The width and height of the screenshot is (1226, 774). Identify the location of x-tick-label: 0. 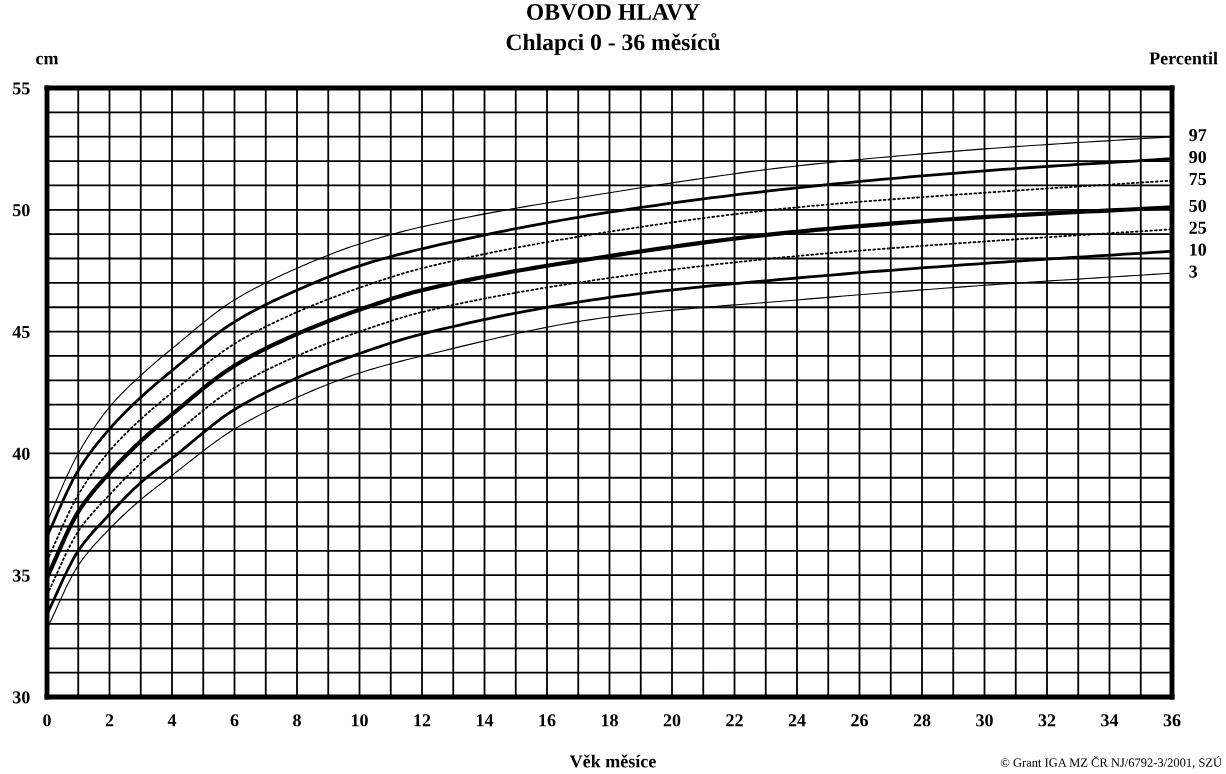
(47, 720).